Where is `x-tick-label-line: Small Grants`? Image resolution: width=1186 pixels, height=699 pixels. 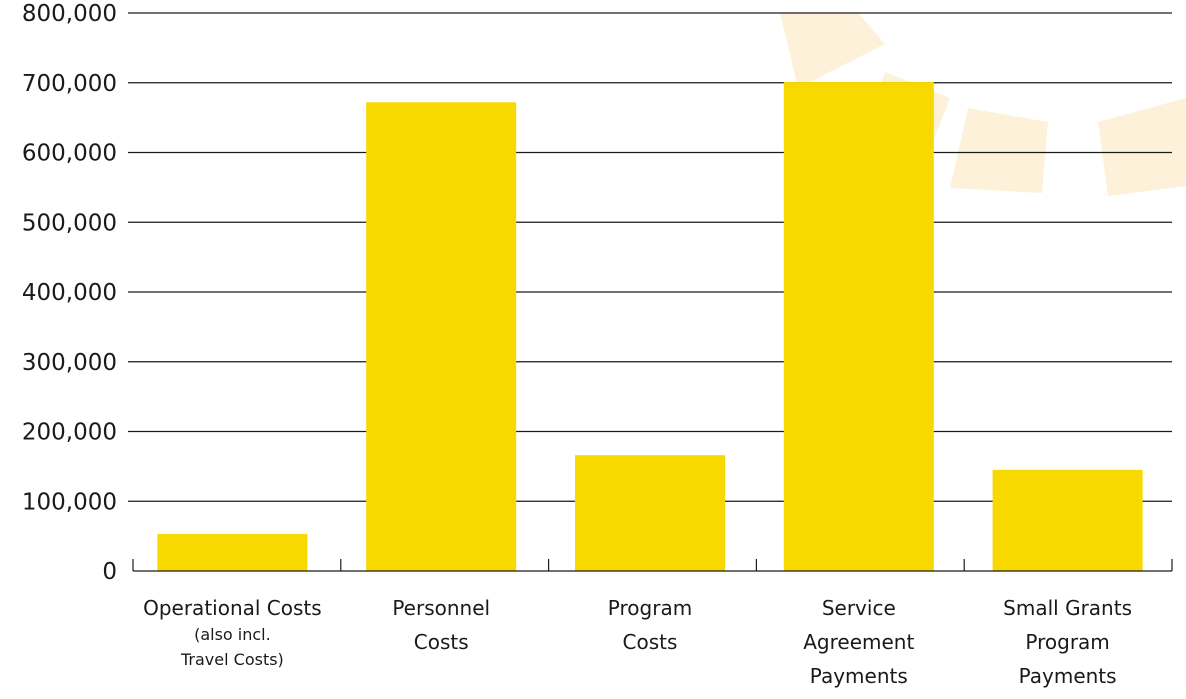
x-tick-label-line: Small Grants is located at coordinates (1067, 608).